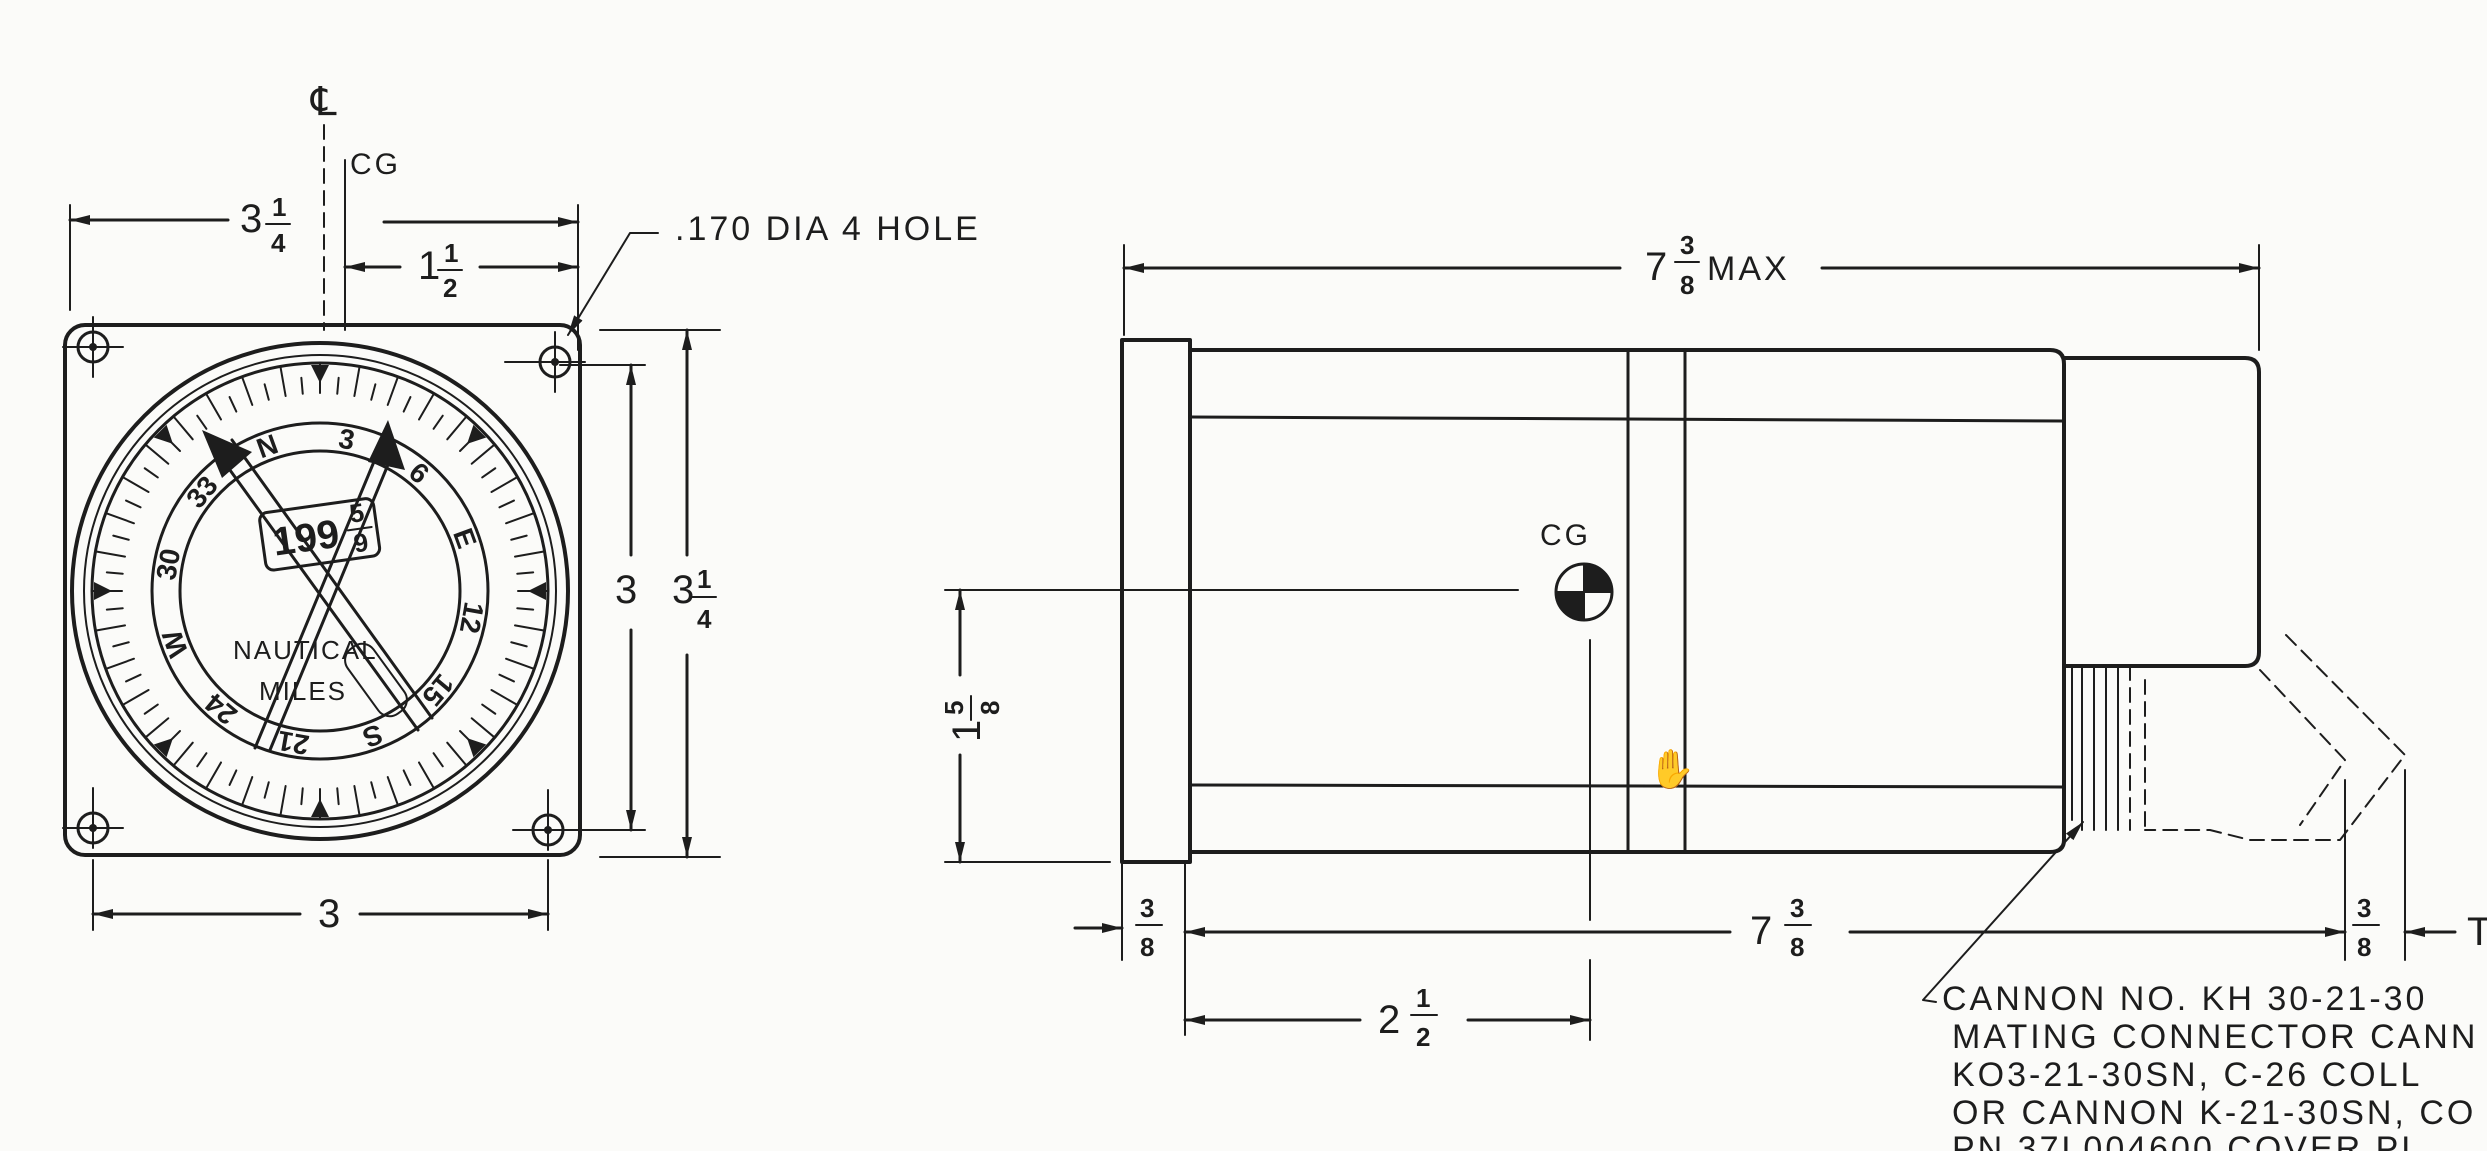 The width and height of the screenshot is (2487, 1151). What do you see at coordinates (1025, 726) in the screenshot?
I see `dimension-cg-height: 1 5 8` at bounding box center [1025, 726].